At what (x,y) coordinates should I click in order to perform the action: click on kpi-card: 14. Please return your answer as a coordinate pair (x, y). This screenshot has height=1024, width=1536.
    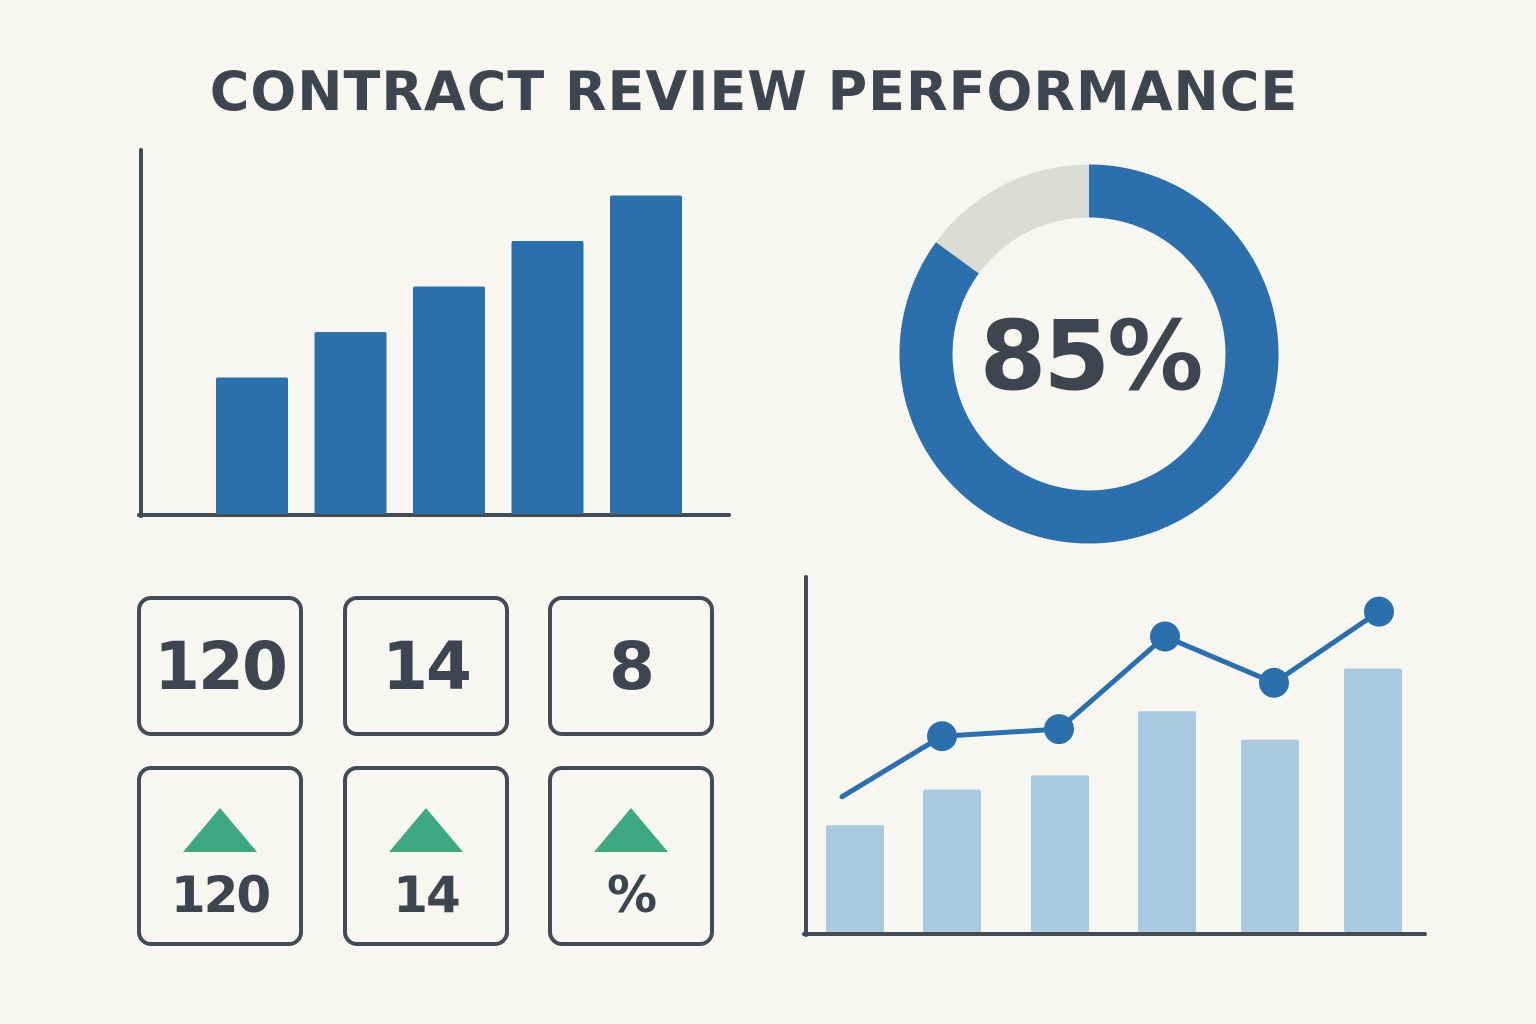
    Looking at the image, I should click on (426, 666).